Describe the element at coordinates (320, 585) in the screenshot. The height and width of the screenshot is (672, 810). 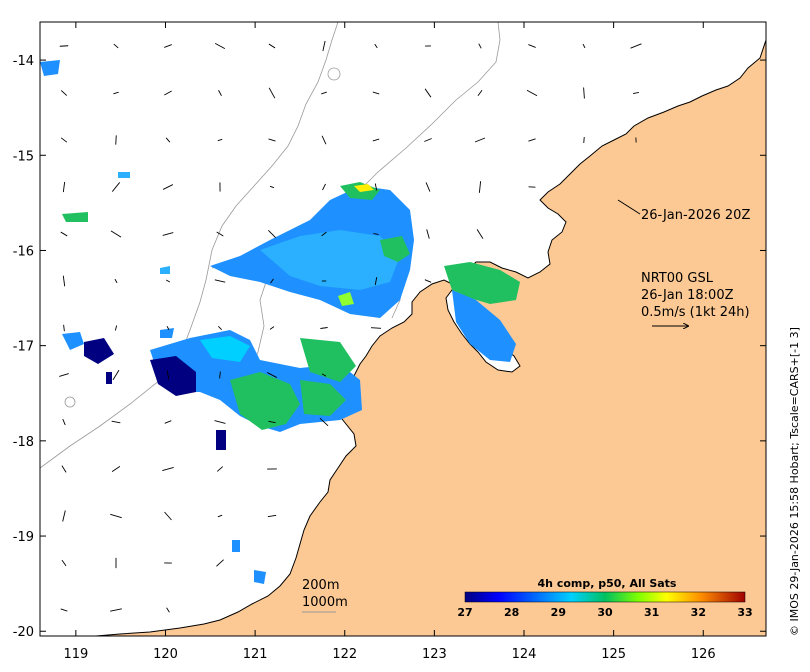
I see `depth-label-200m: 200m` at that location.